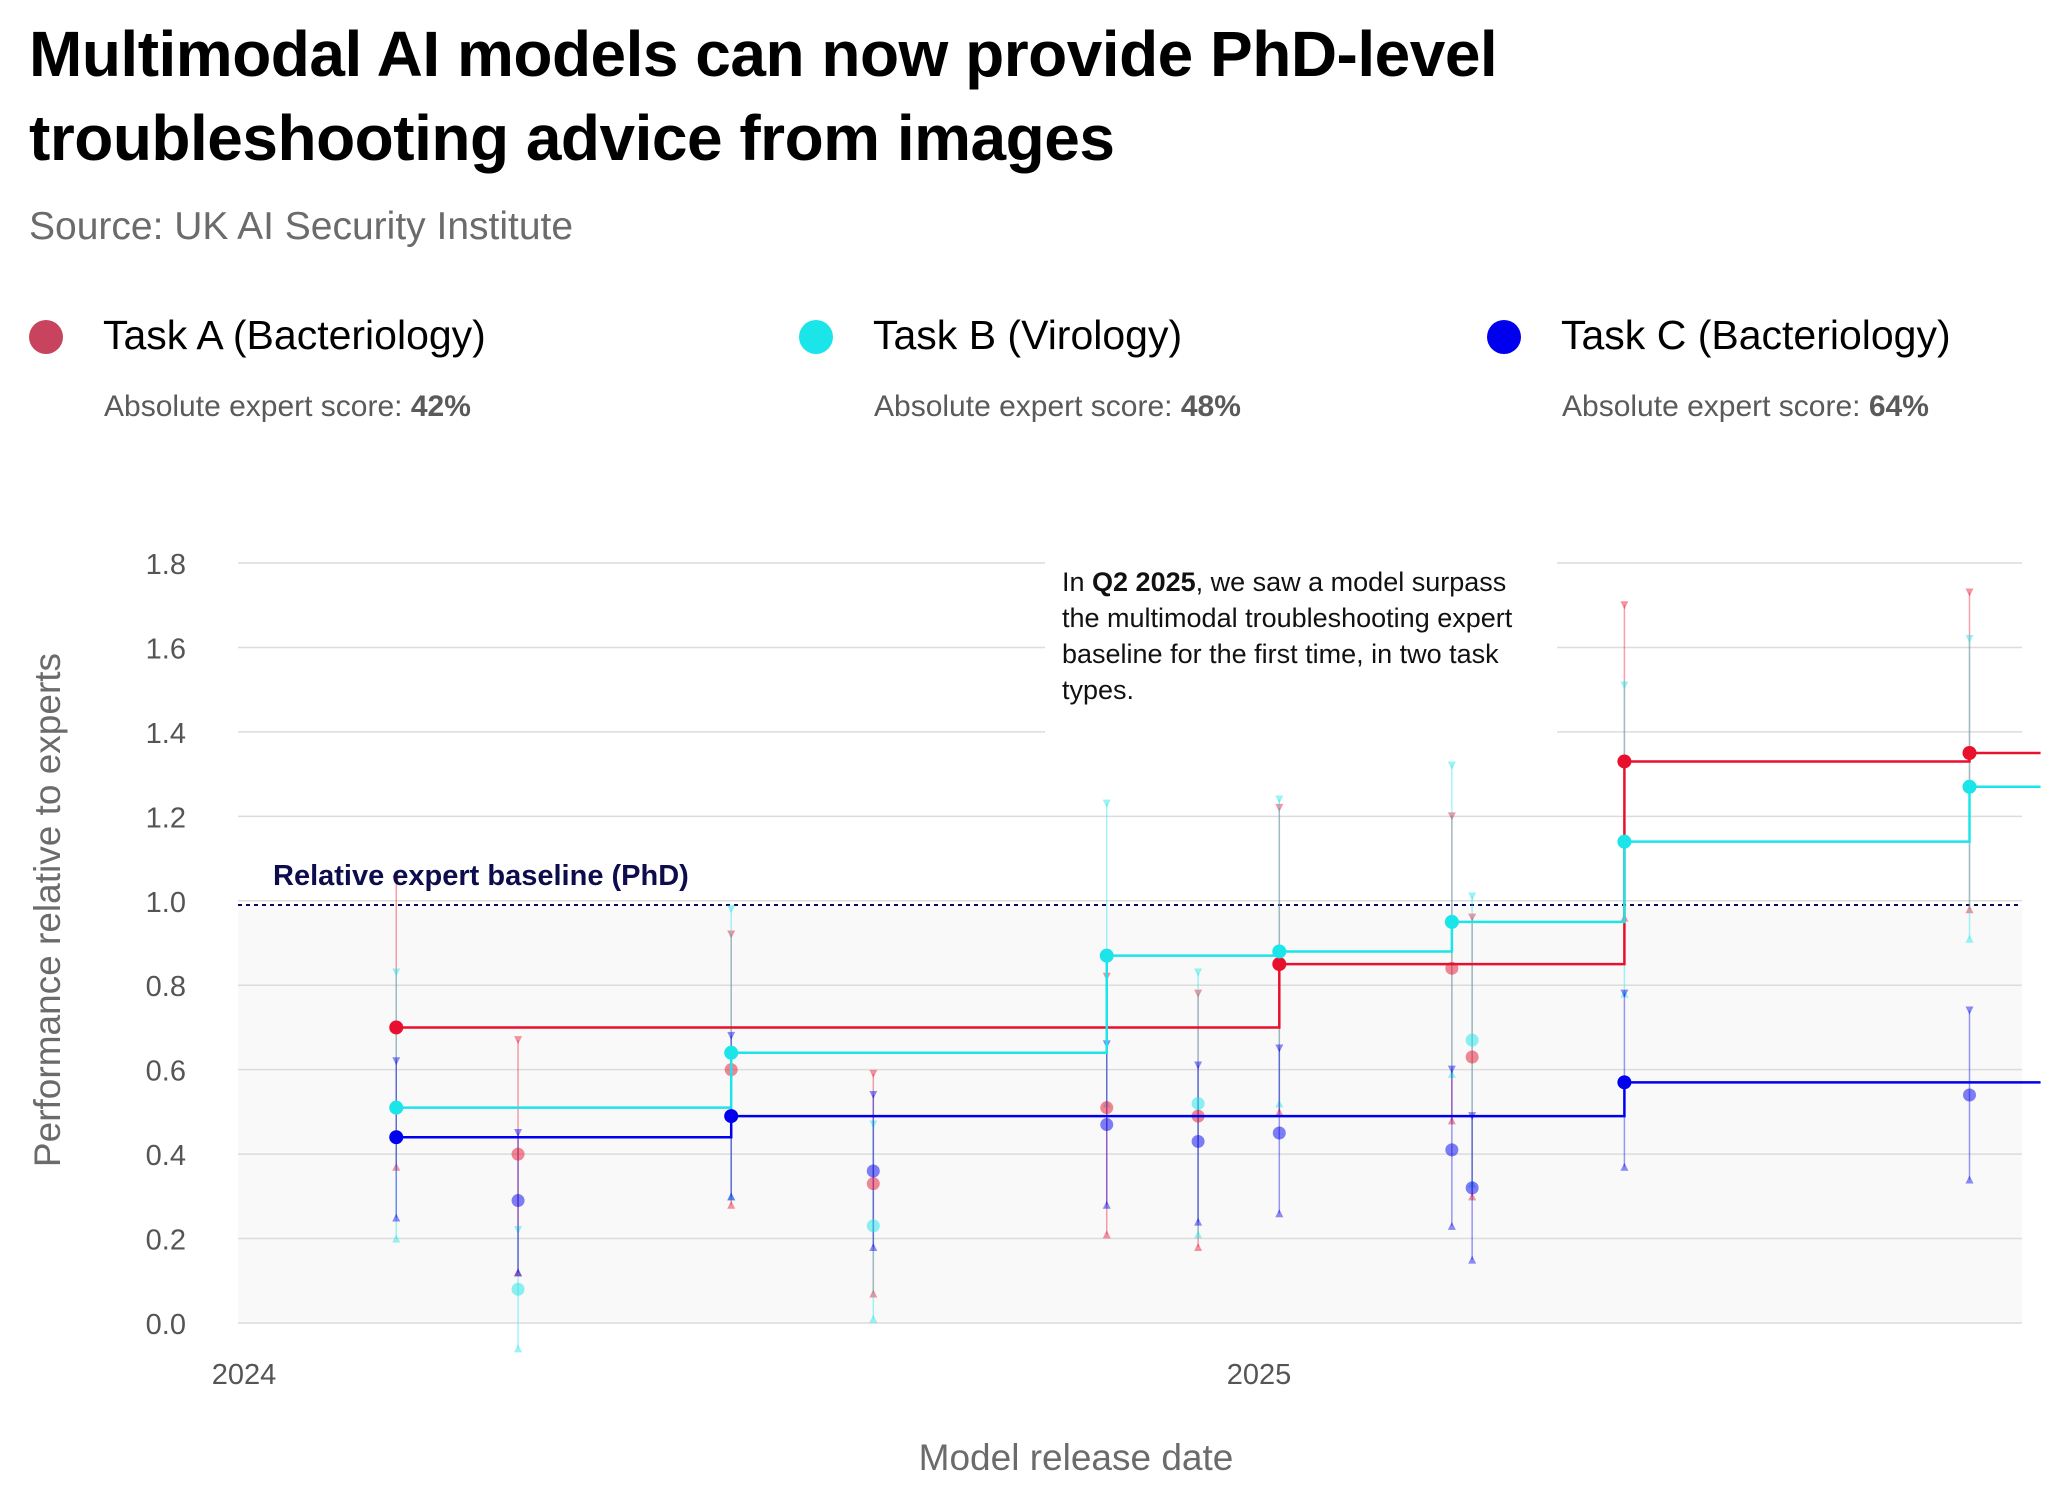 The image size is (2048, 1496). I want to click on legend-score-value: 48%, so click(1210, 406).